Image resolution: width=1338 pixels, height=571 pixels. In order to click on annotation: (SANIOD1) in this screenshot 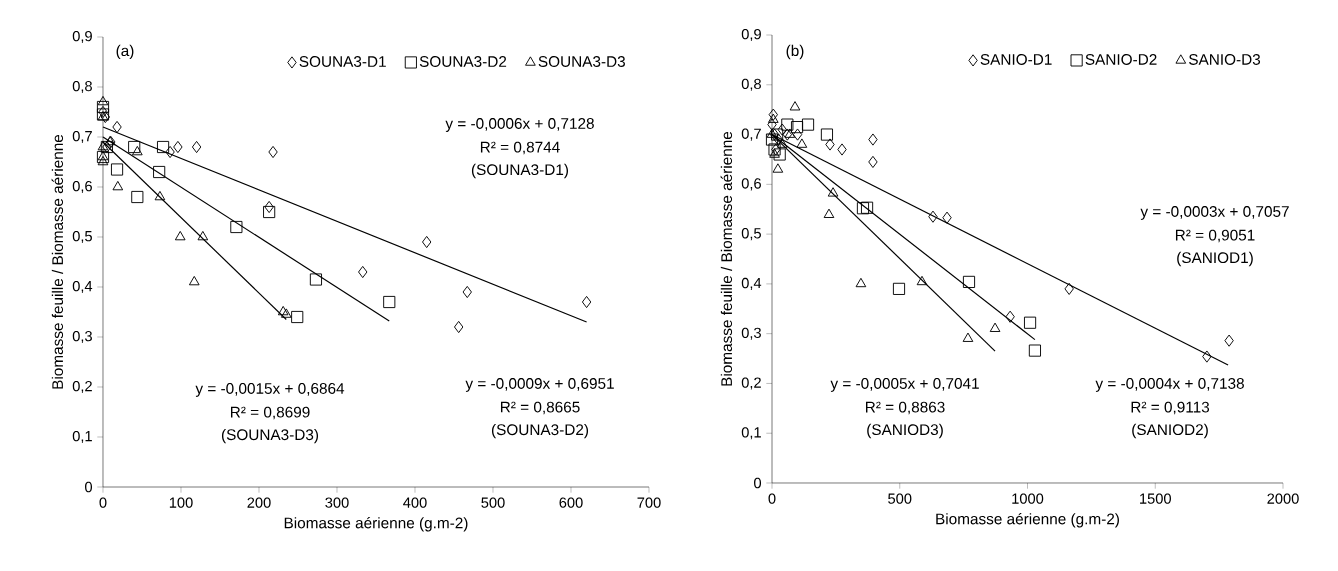, I will do `click(1215, 259)`.